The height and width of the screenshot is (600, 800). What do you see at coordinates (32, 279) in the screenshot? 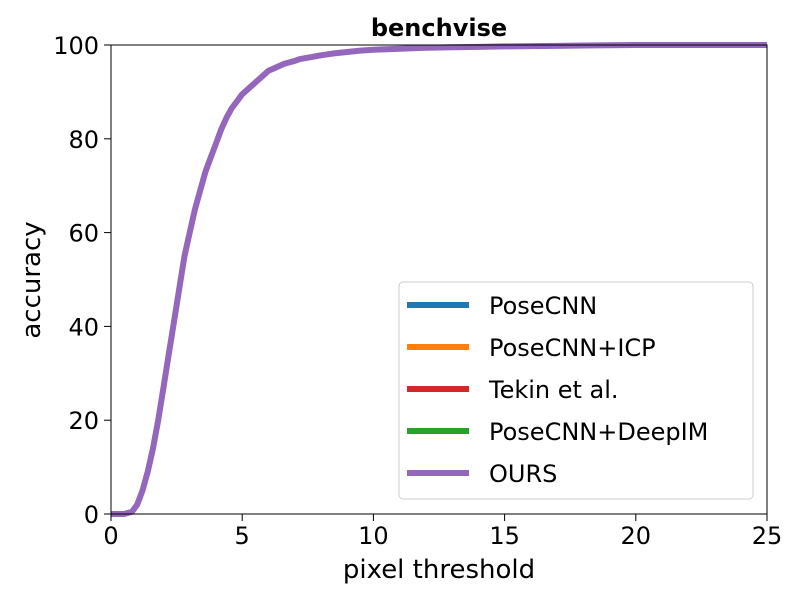
I see `y-axis-label: accuracy` at bounding box center [32, 279].